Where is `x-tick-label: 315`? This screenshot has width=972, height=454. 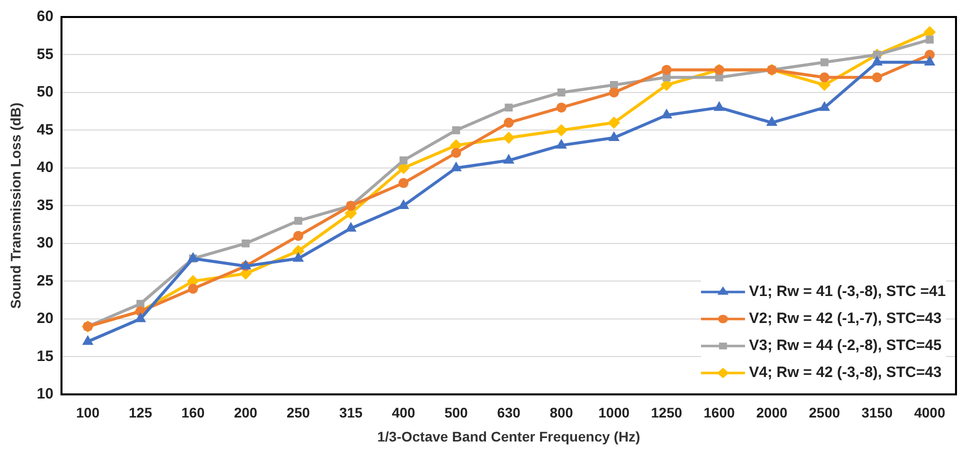
x-tick-label: 315 is located at coordinates (351, 412).